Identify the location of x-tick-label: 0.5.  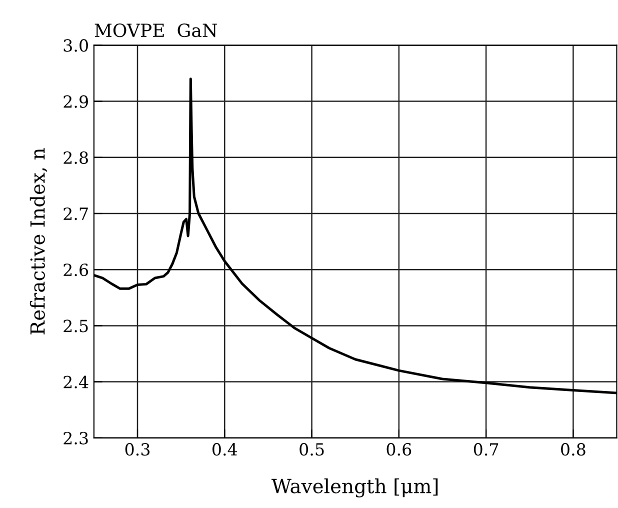
(312, 449).